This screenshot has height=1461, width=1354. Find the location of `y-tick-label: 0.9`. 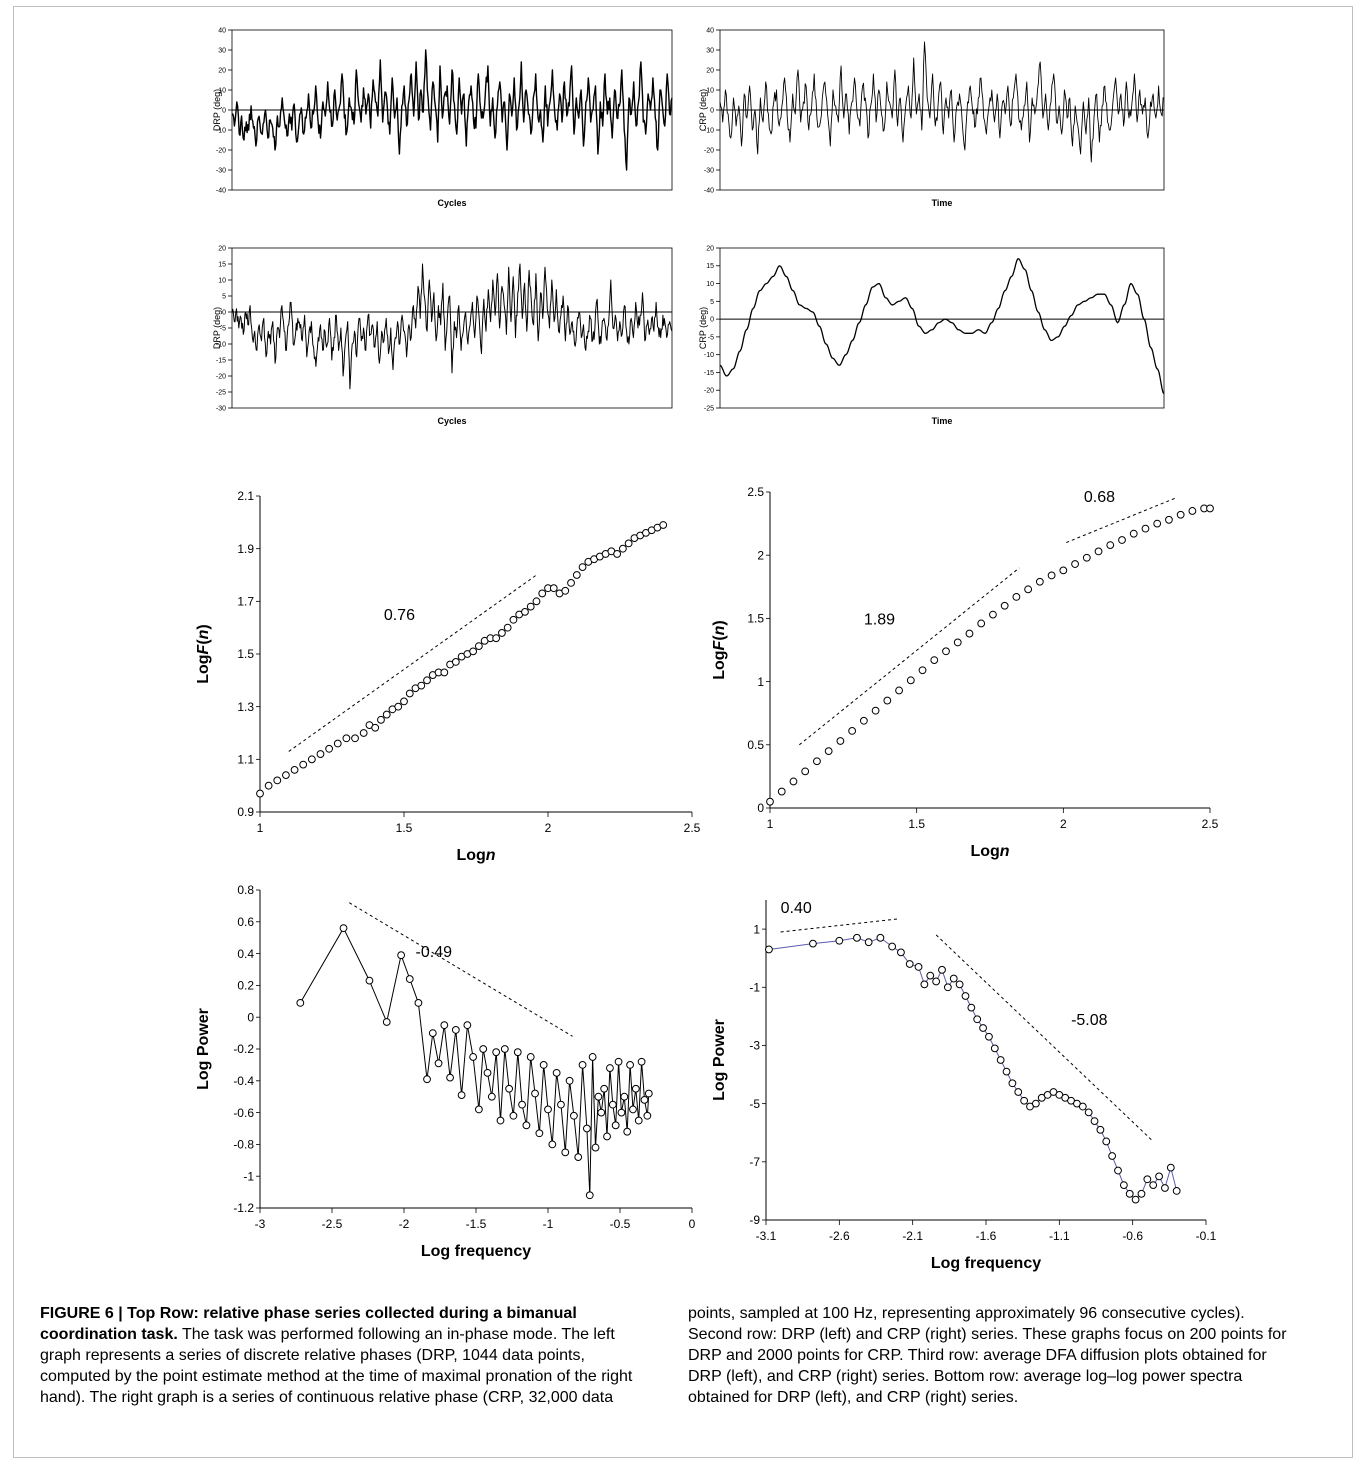

y-tick-label: 0.9 is located at coordinates (245, 812).